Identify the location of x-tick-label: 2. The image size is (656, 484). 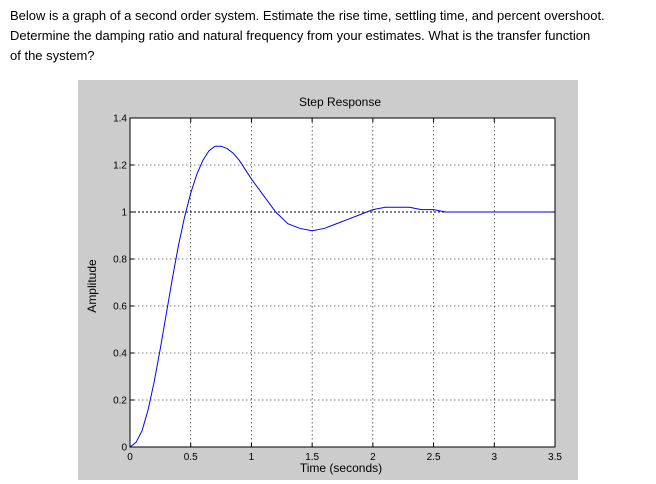
(373, 457).